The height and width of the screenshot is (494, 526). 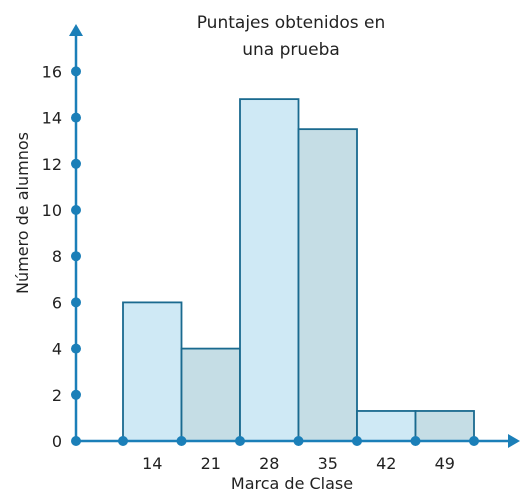 I want to click on y-tick-label-16: 16, so click(x=52, y=71).